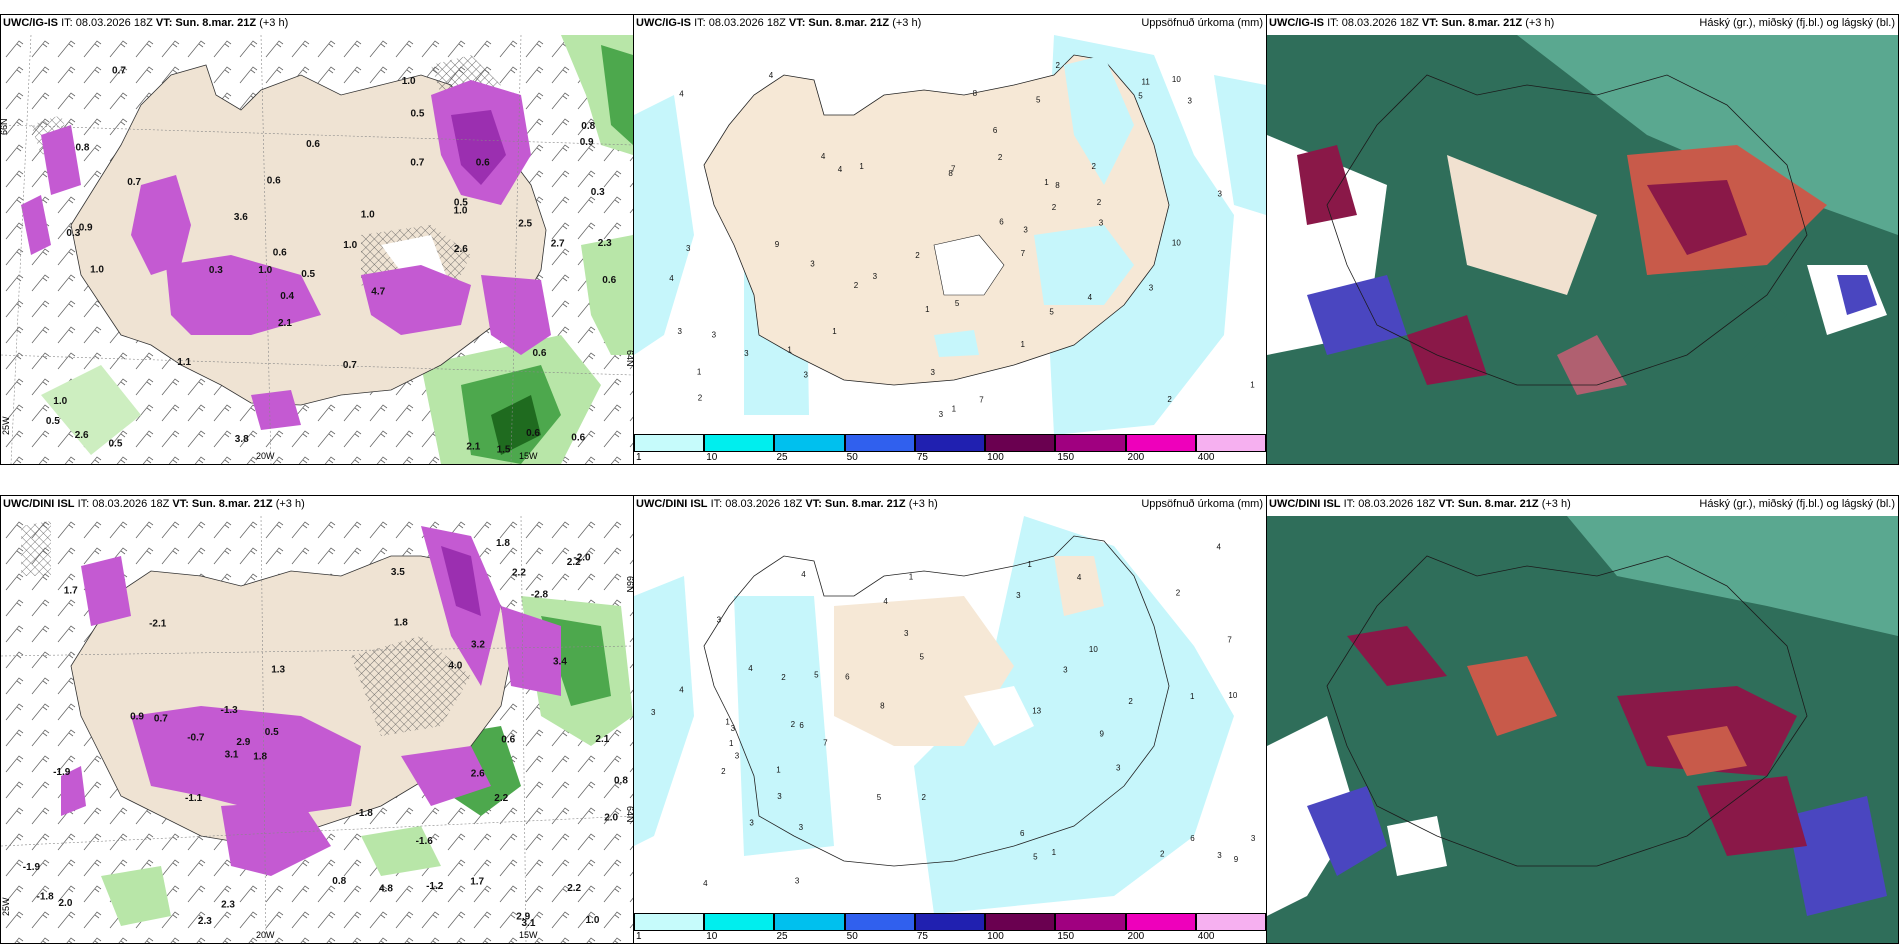 Image resolution: width=1900 pixels, height=950 pixels. What do you see at coordinates (196, 737) in the screenshot?
I see `value-label: -0.7` at bounding box center [196, 737].